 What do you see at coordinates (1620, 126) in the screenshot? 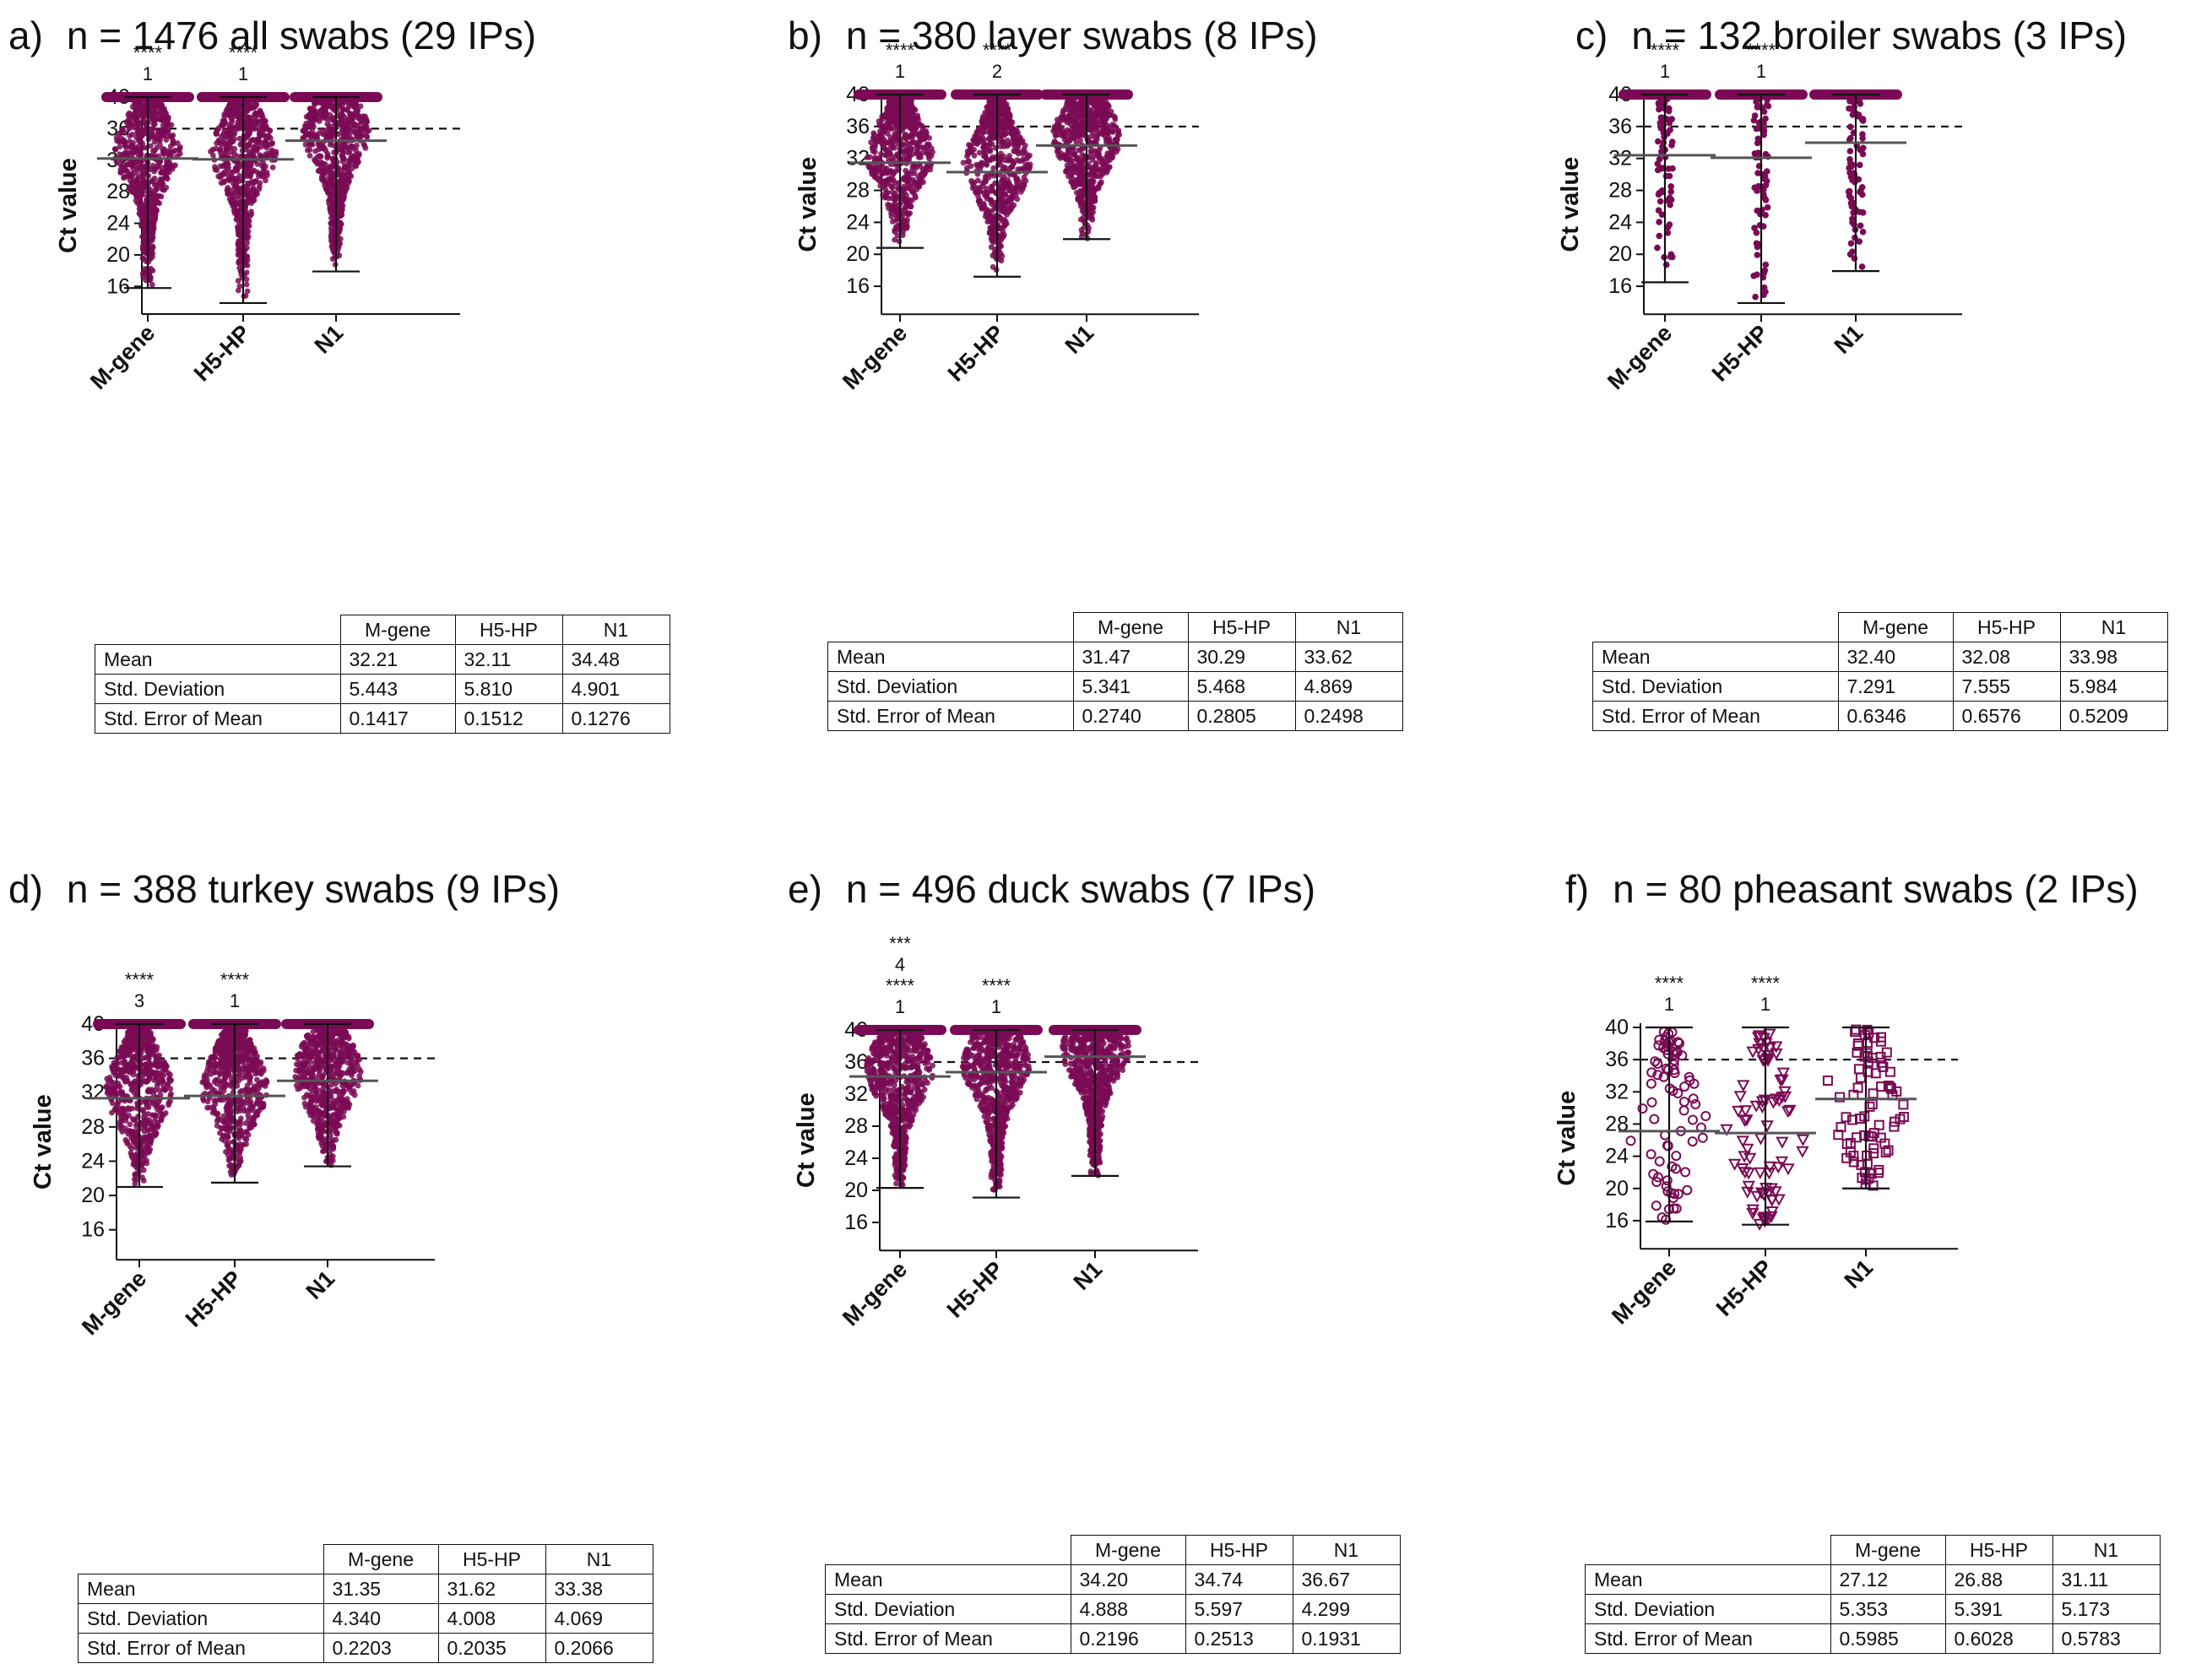
I see `y-tick-label: 36` at bounding box center [1620, 126].